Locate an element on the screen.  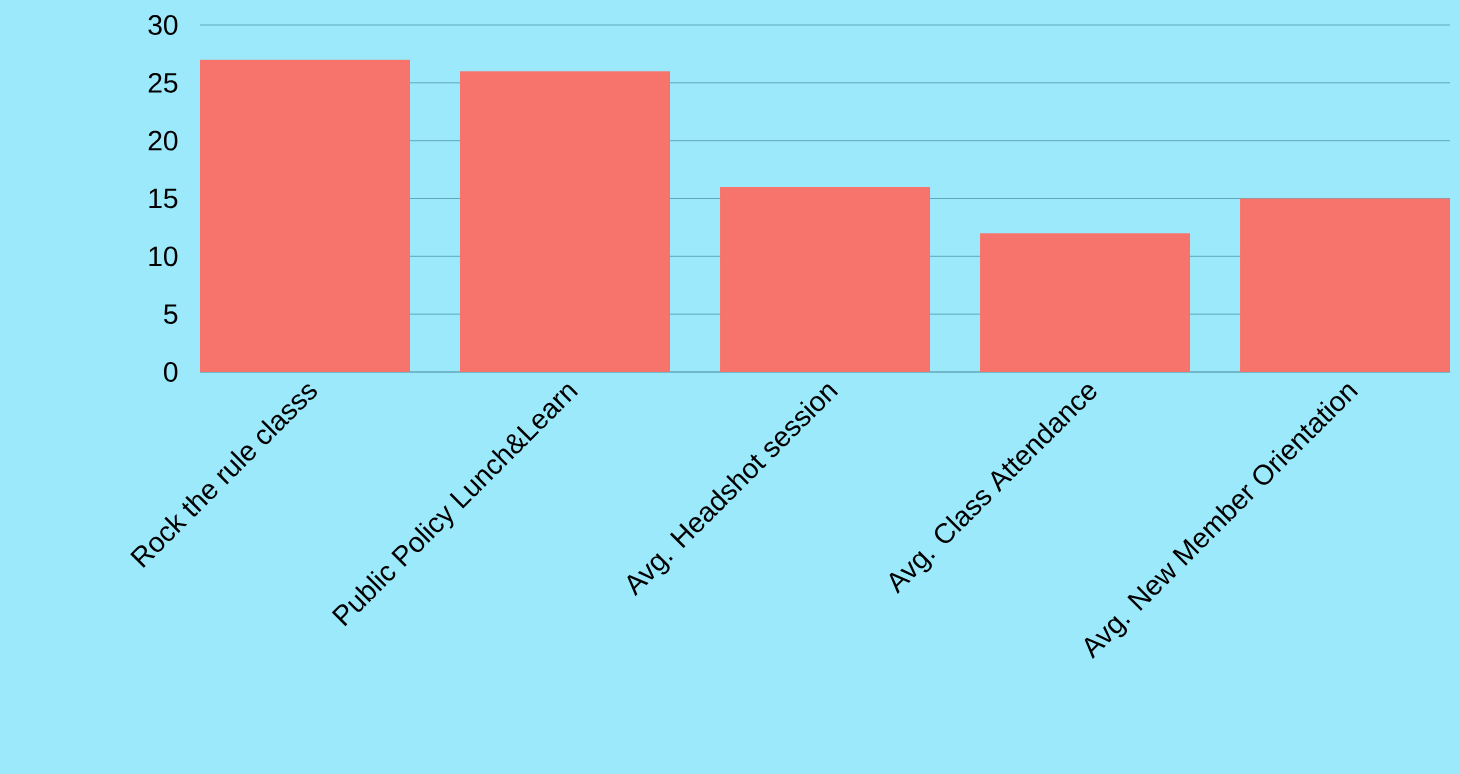
y-tick-label: 5 is located at coordinates (171, 314).